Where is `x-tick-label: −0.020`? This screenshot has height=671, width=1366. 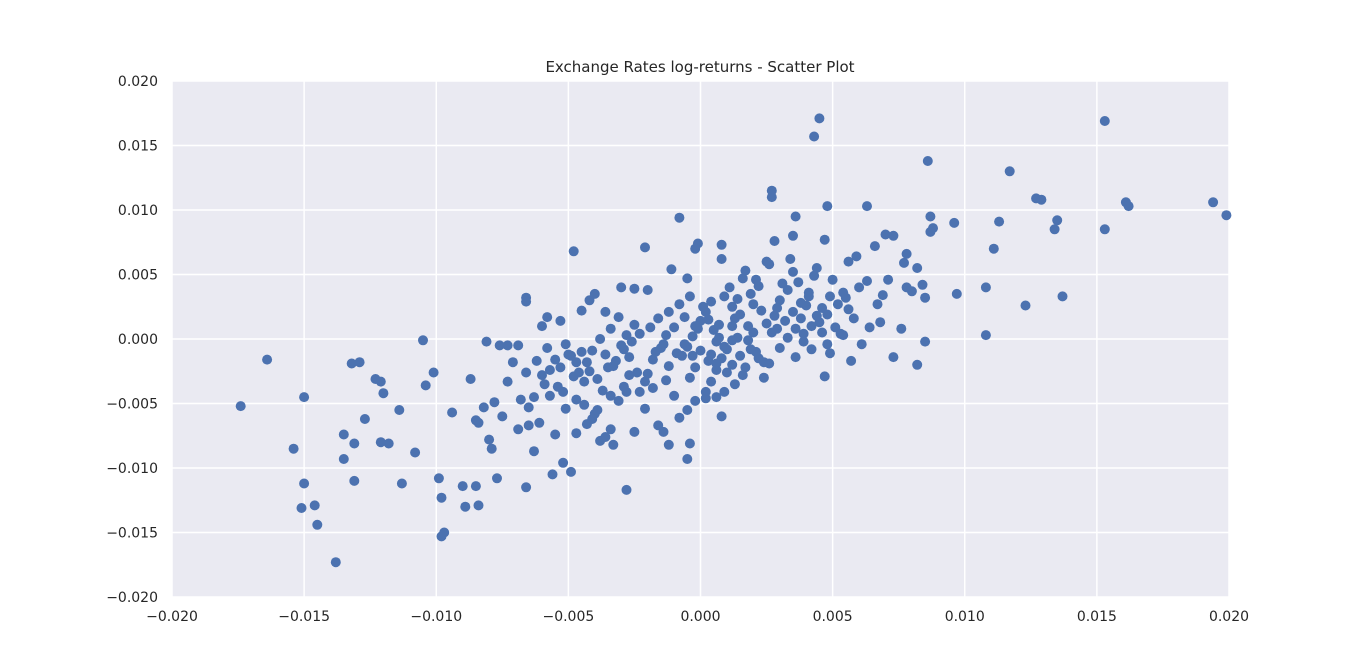 x-tick-label: −0.020 is located at coordinates (172, 617).